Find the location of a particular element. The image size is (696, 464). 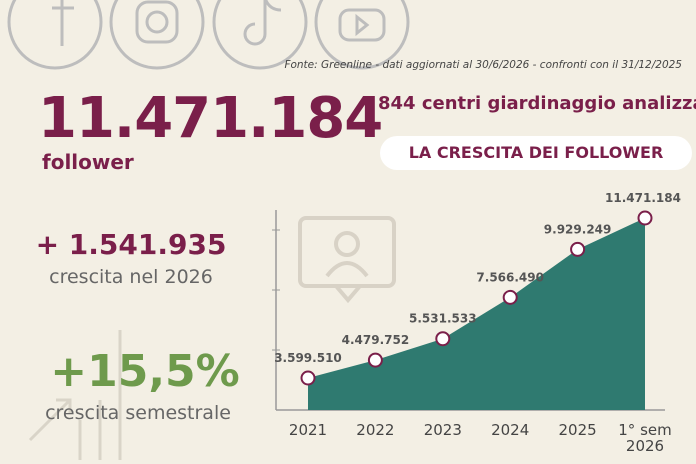

value-label: 7.566.490 is located at coordinates (510, 277).